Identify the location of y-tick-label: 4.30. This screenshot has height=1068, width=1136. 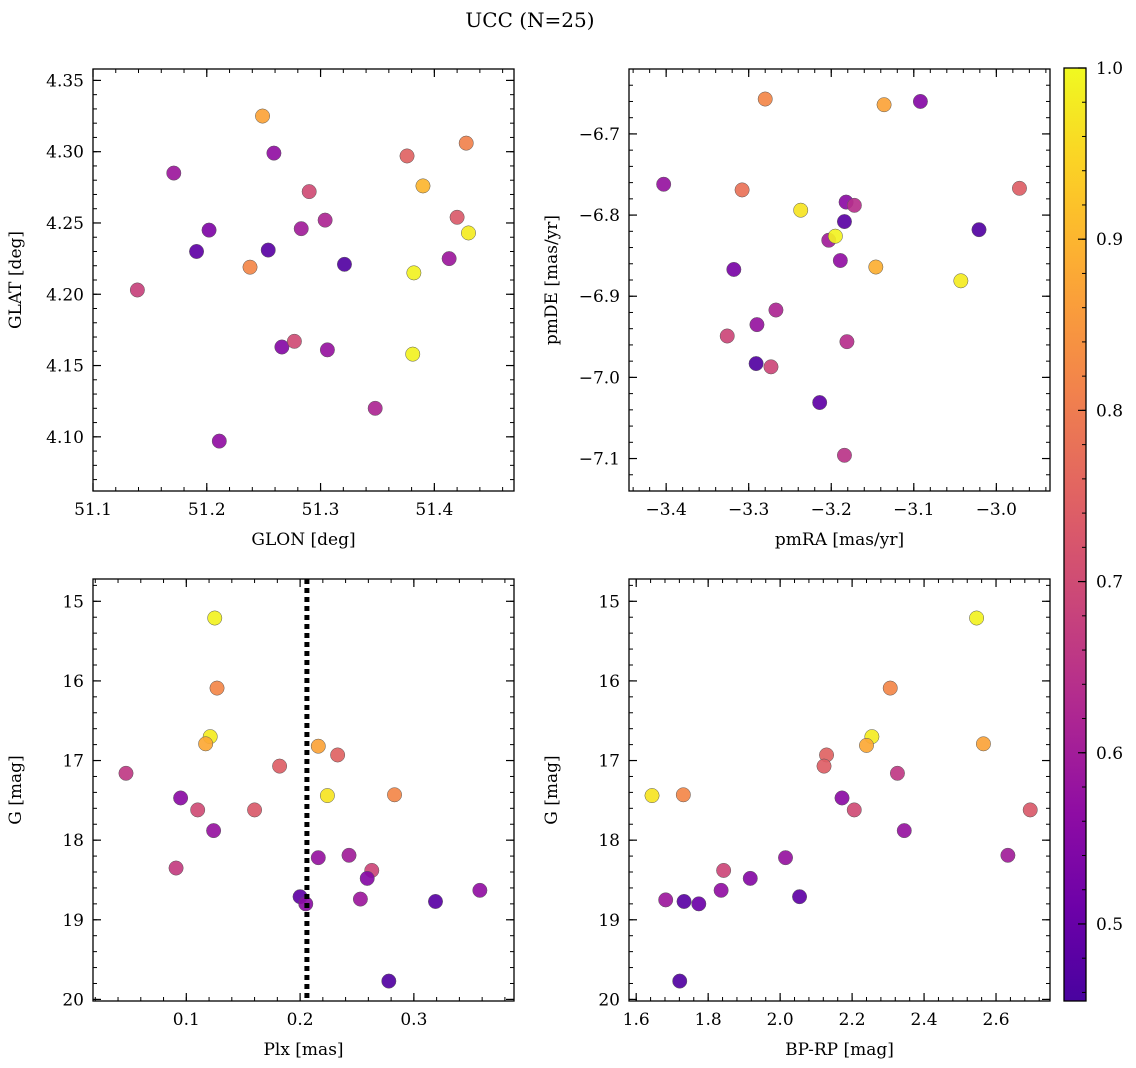
(65, 153).